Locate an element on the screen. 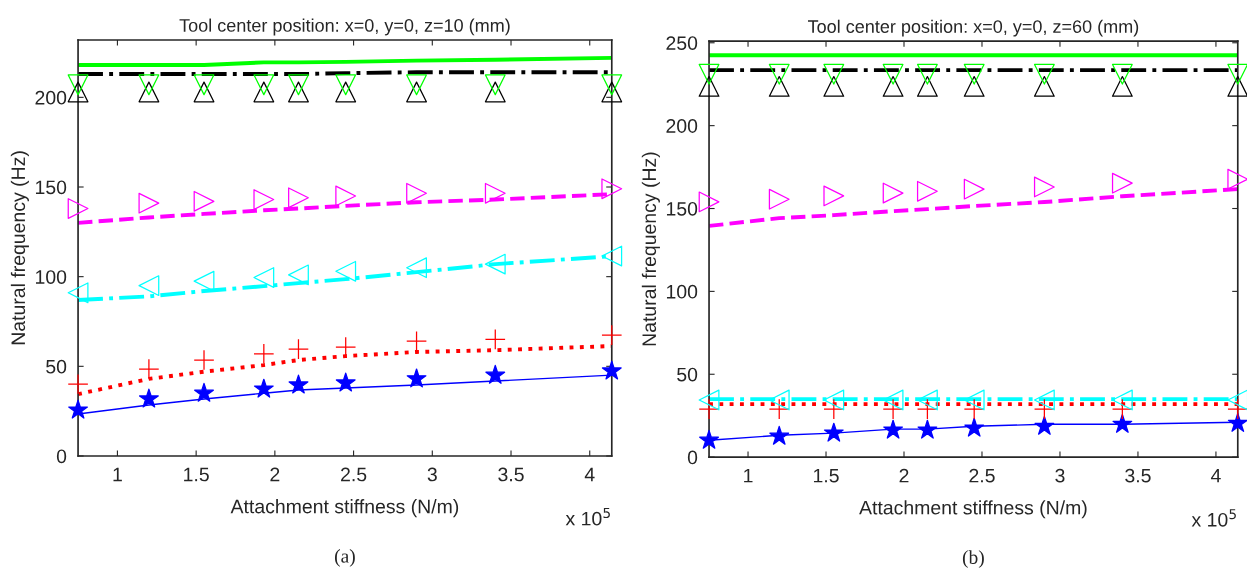 This screenshot has width=1247, height=575. x-tick-label: 2.5 is located at coordinates (982, 475).